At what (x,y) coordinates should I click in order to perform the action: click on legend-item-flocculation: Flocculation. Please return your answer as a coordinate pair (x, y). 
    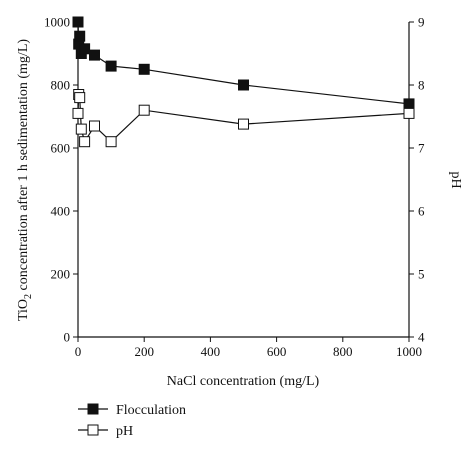
    Looking at the image, I should click on (132, 410).